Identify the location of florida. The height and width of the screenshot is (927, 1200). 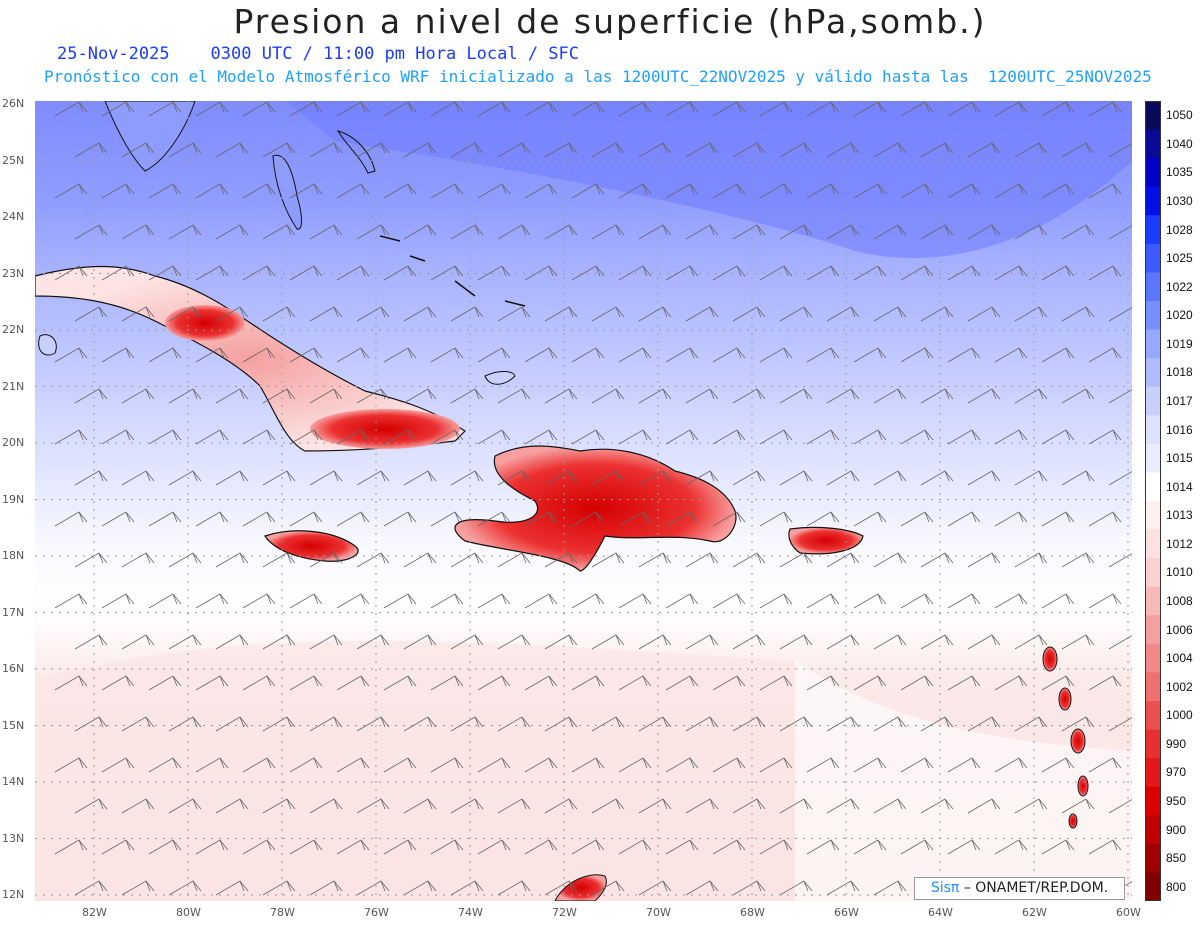
(150, 136).